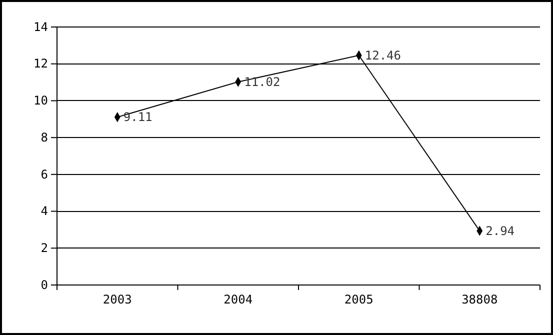 This screenshot has width=553, height=335. Describe the element at coordinates (44, 174) in the screenshot. I see `y-tick-label: 6` at that location.